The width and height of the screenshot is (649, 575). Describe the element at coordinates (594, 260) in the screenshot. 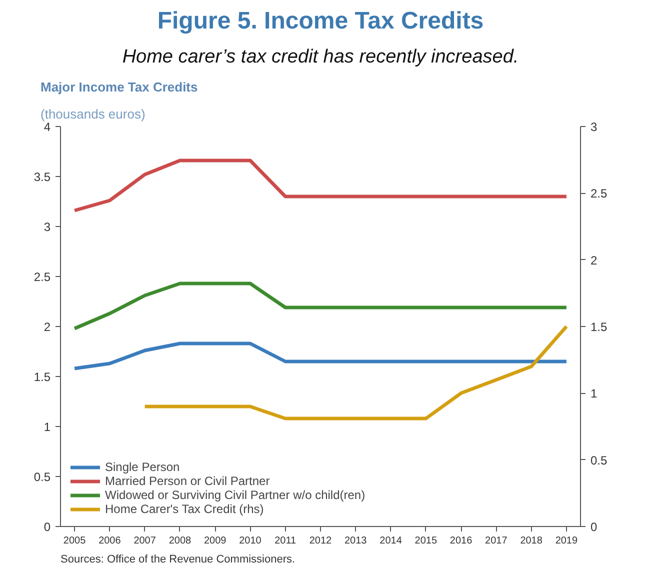

I see `y2-tick-label: 2` at that location.